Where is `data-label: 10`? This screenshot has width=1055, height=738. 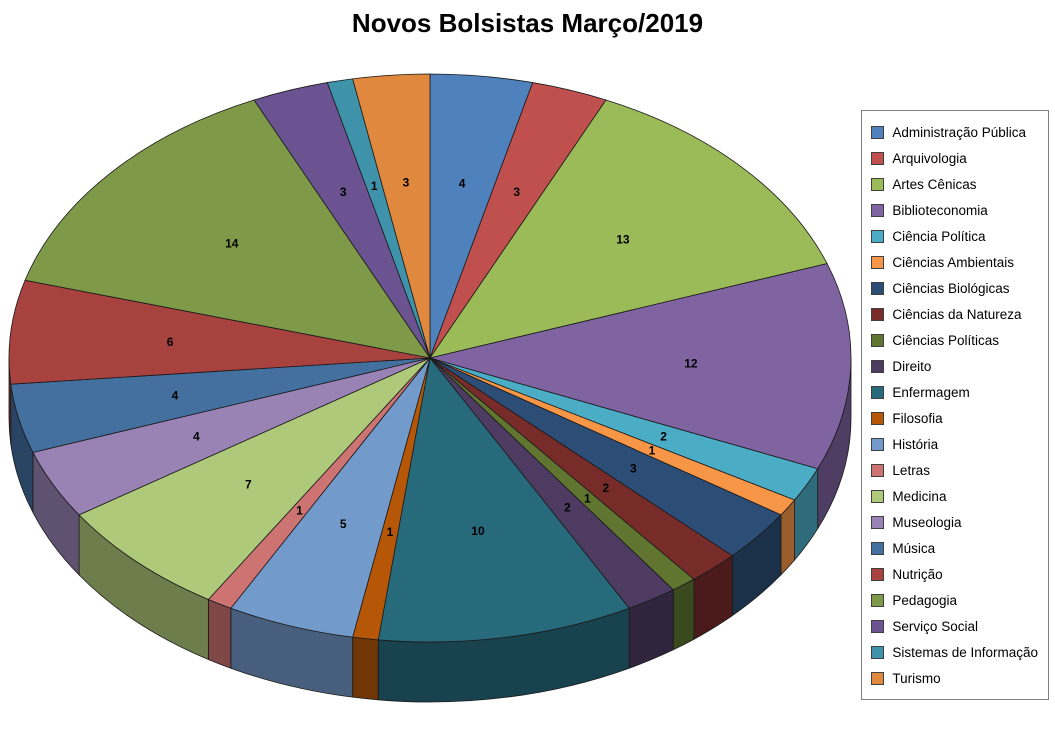 data-label: 10 is located at coordinates (478, 531).